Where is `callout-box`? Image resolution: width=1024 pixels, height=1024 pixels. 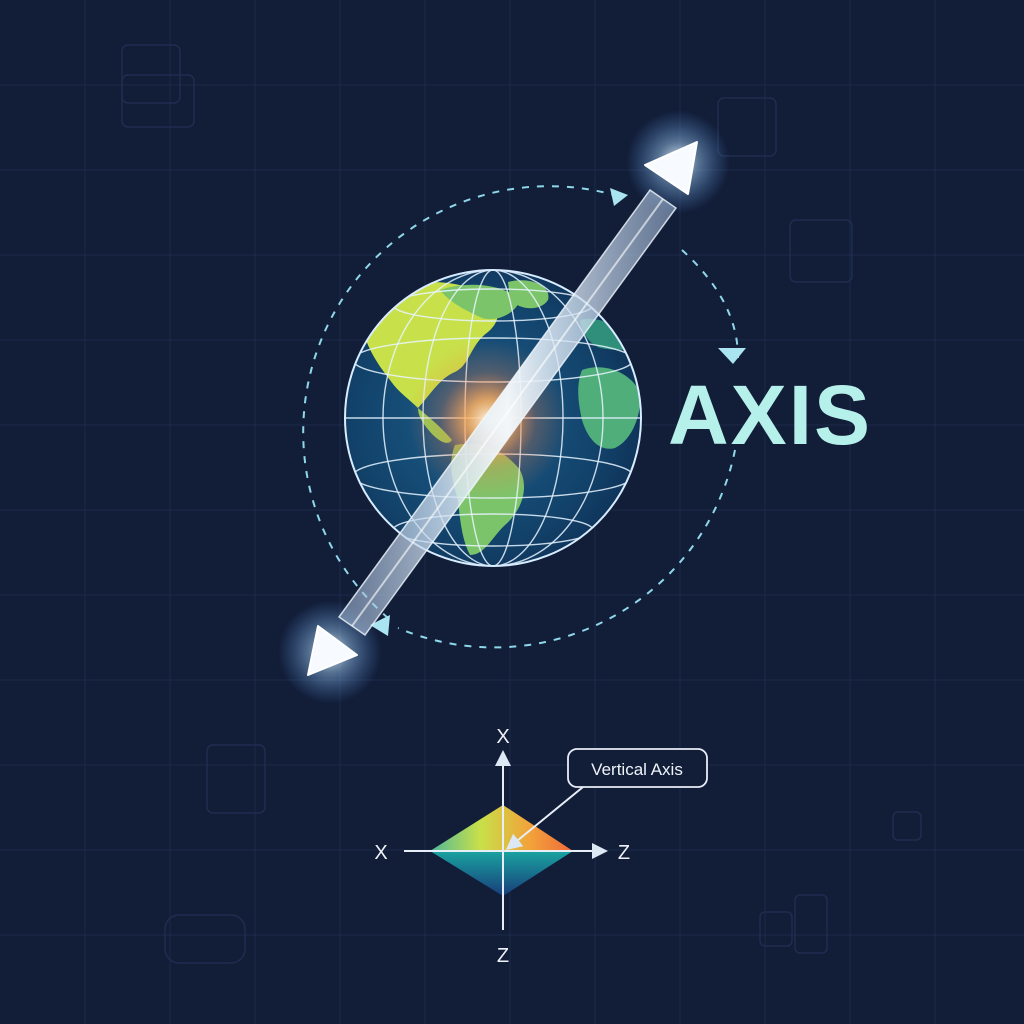 callout-box is located at coordinates (637, 768).